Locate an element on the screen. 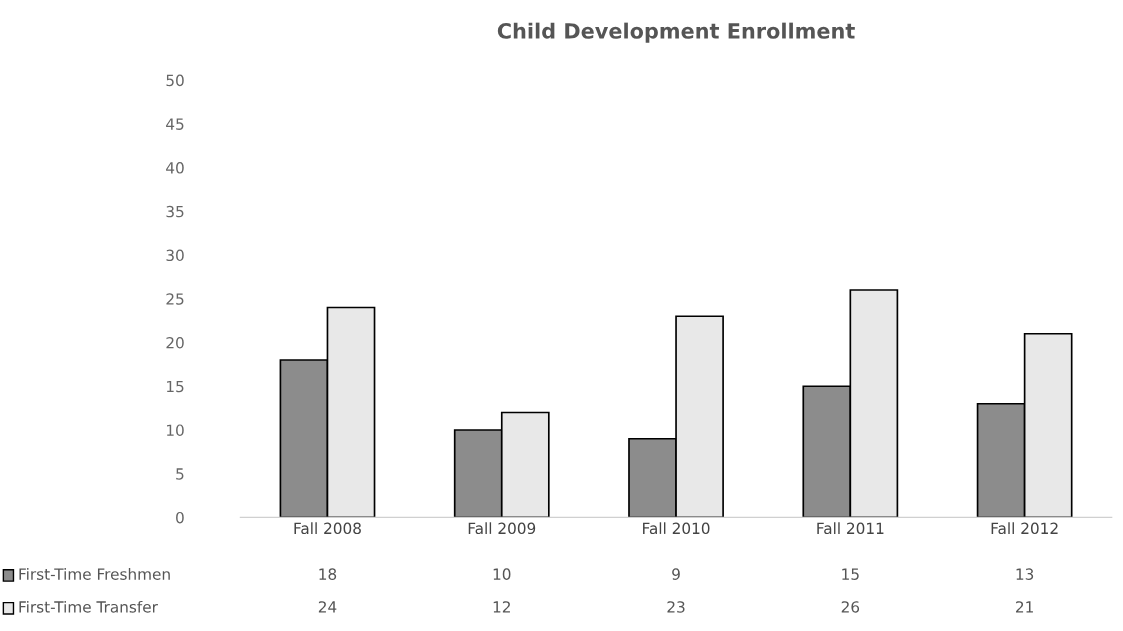 The image size is (1123, 631). legend-label: First-Time Transfer is located at coordinates (88, 606).